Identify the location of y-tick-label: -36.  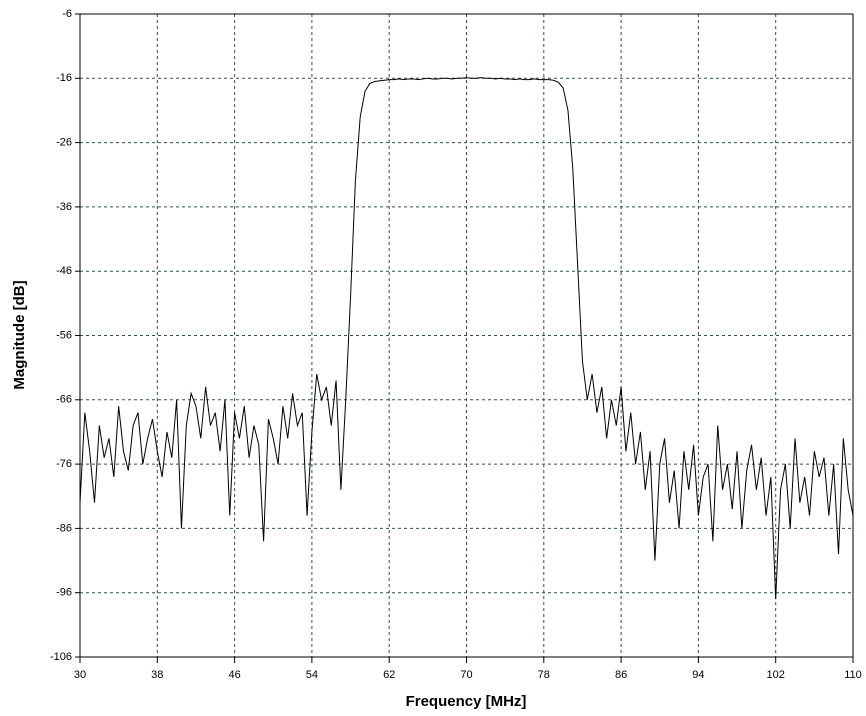
(64, 207).